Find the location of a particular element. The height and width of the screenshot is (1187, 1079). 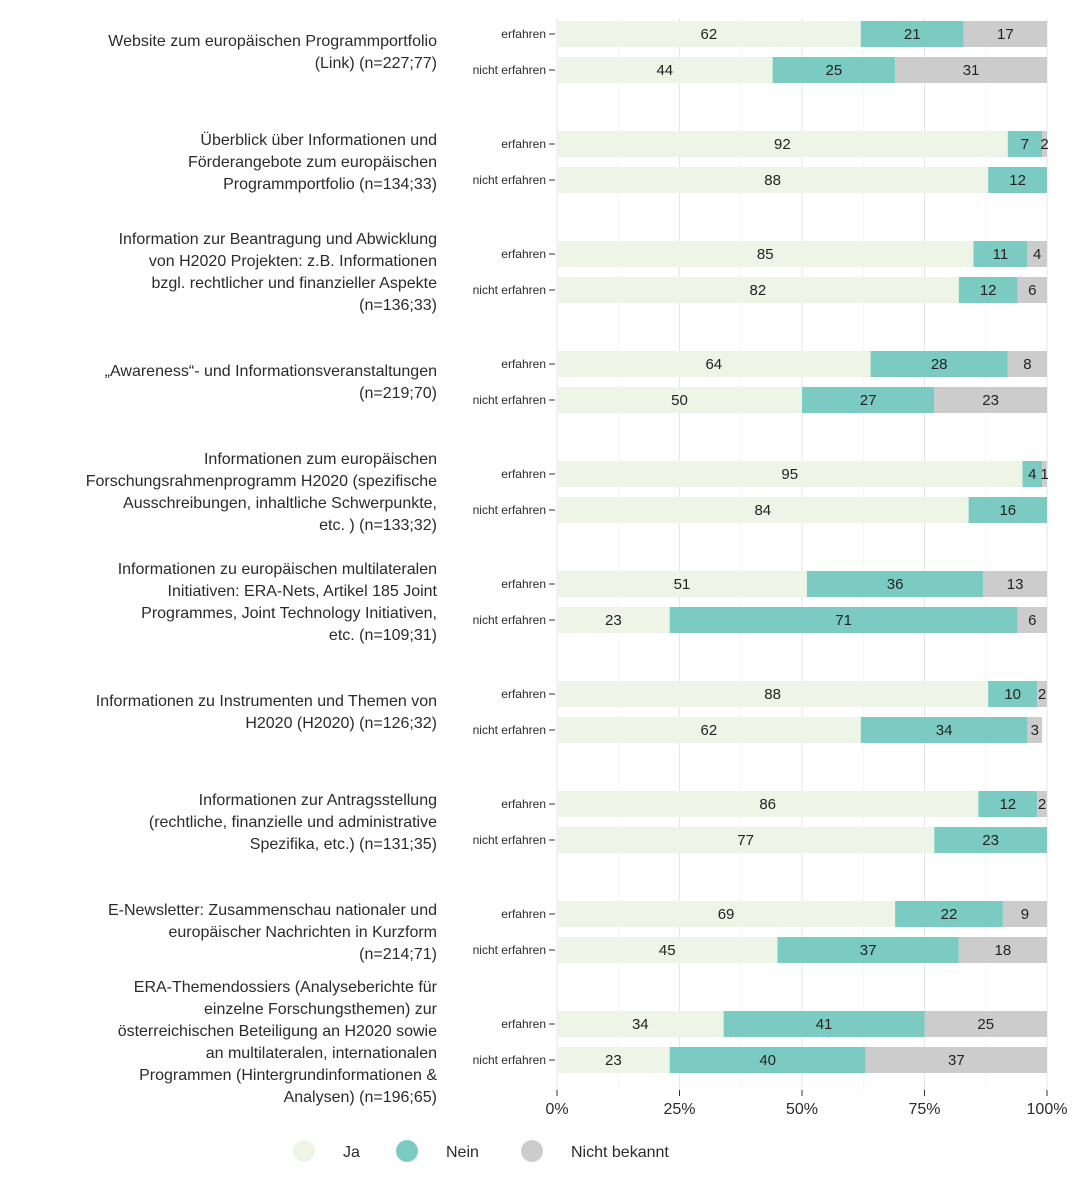

data-label: 28 is located at coordinates (939, 364).